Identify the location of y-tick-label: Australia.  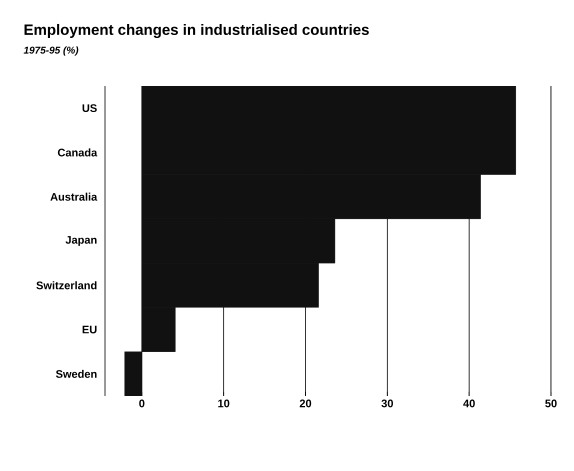
(74, 196).